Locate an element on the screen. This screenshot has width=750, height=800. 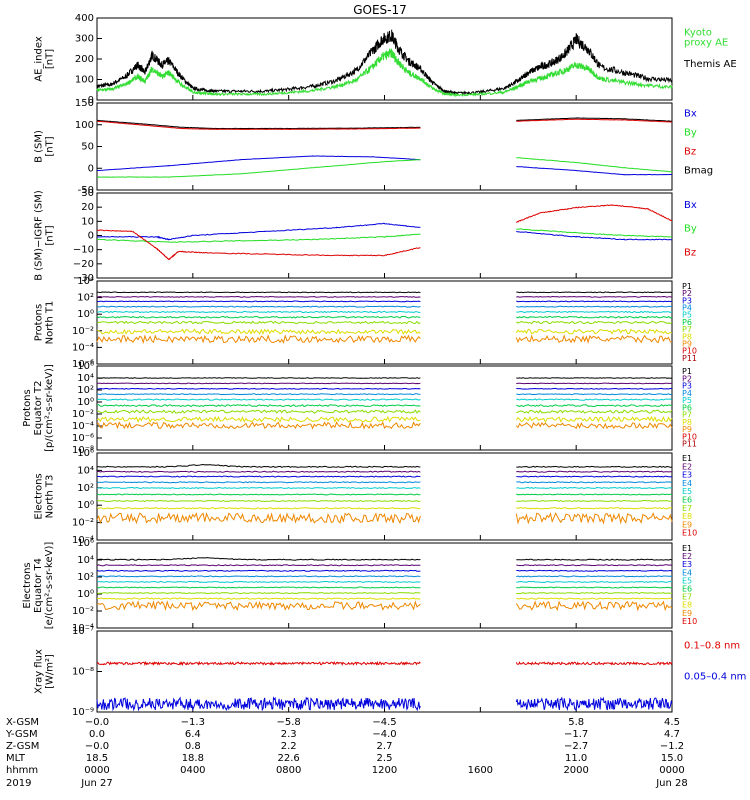
y-tick-label: 30 is located at coordinates (87, 193).